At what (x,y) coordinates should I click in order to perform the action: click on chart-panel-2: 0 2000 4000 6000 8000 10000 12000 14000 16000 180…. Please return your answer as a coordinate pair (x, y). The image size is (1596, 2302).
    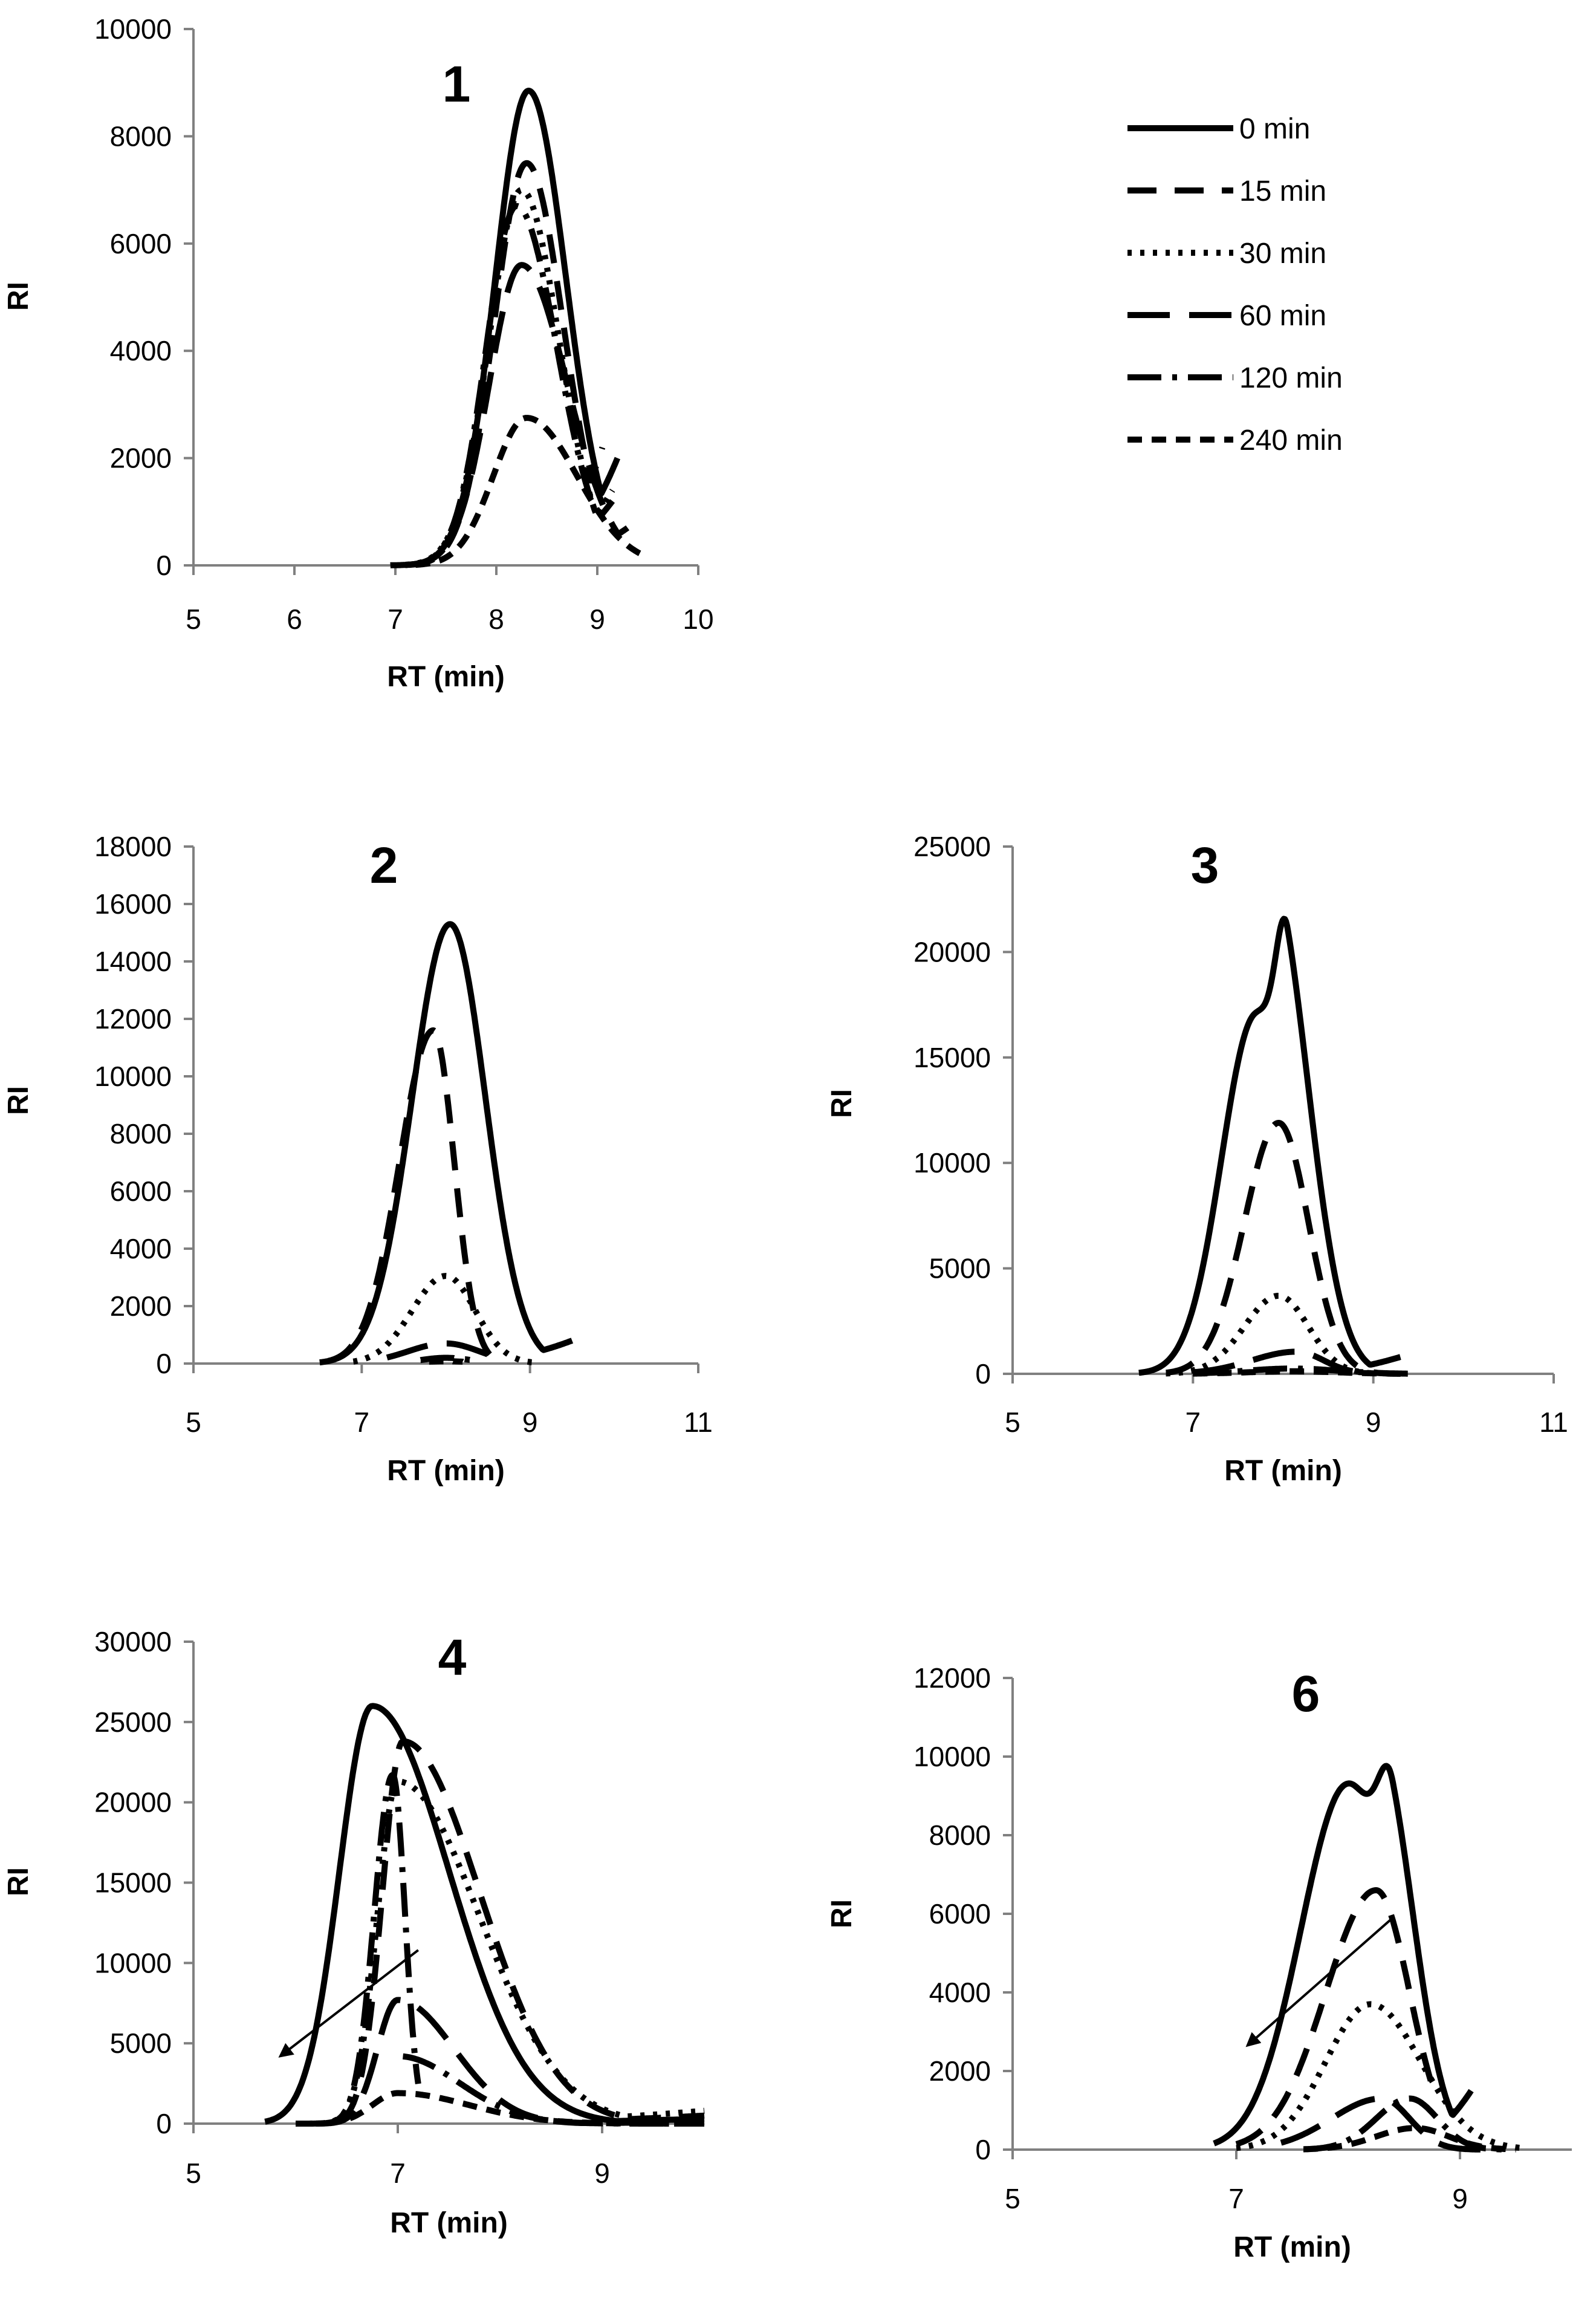
    Looking at the image, I should click on (357, 1159).